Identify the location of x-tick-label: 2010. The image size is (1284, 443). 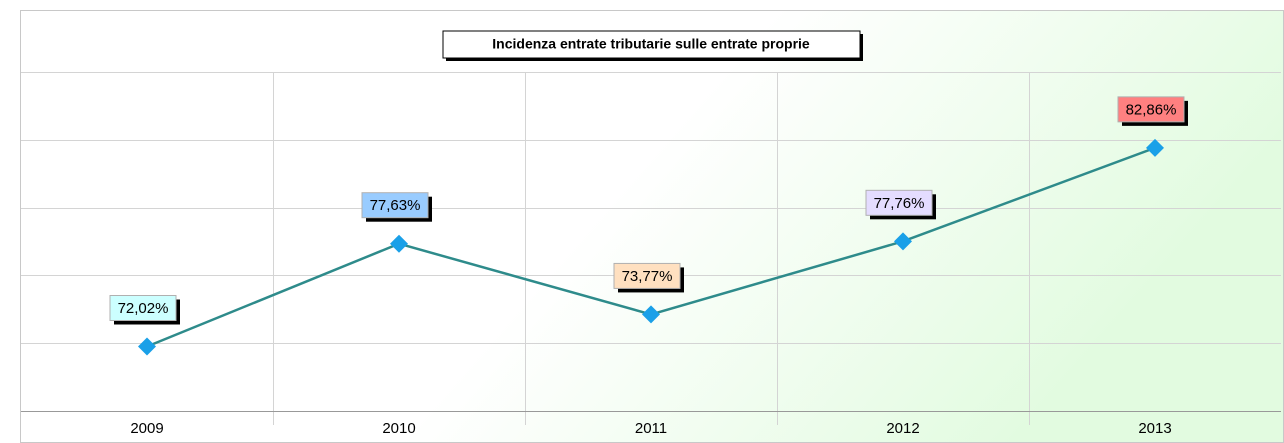
(398, 428).